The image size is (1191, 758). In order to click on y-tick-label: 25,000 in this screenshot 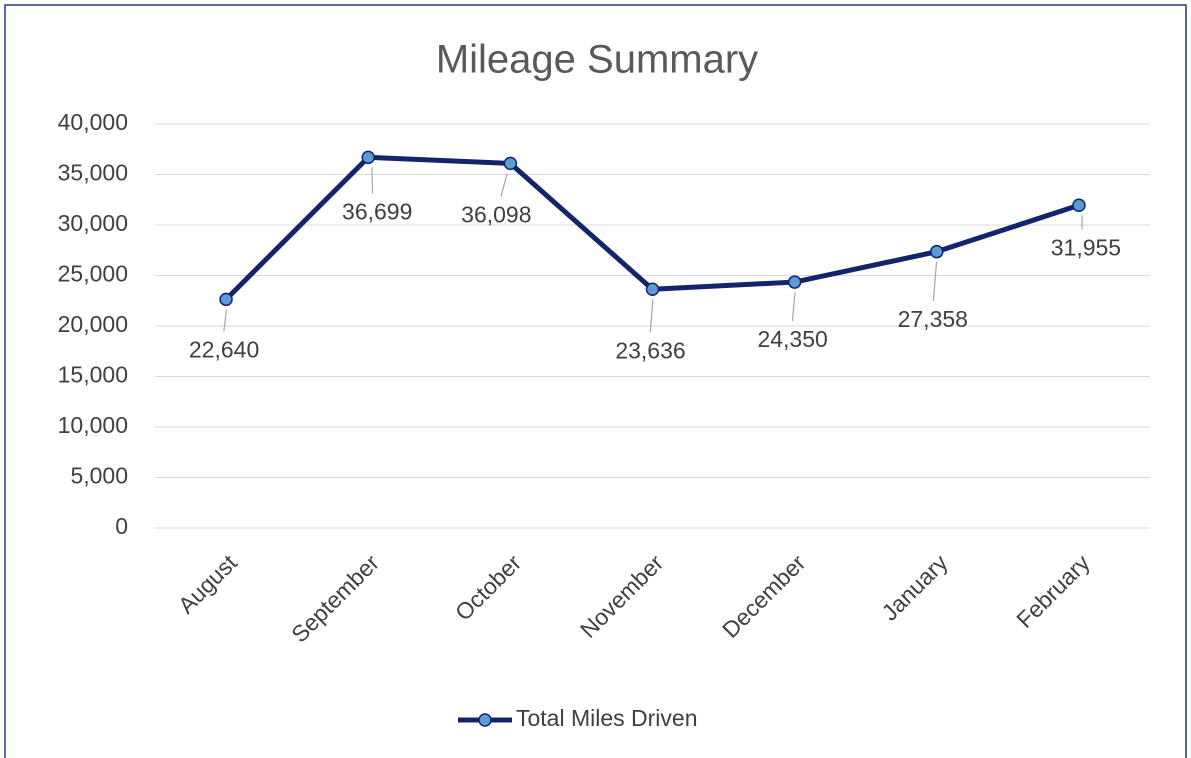, I will do `click(93, 274)`.